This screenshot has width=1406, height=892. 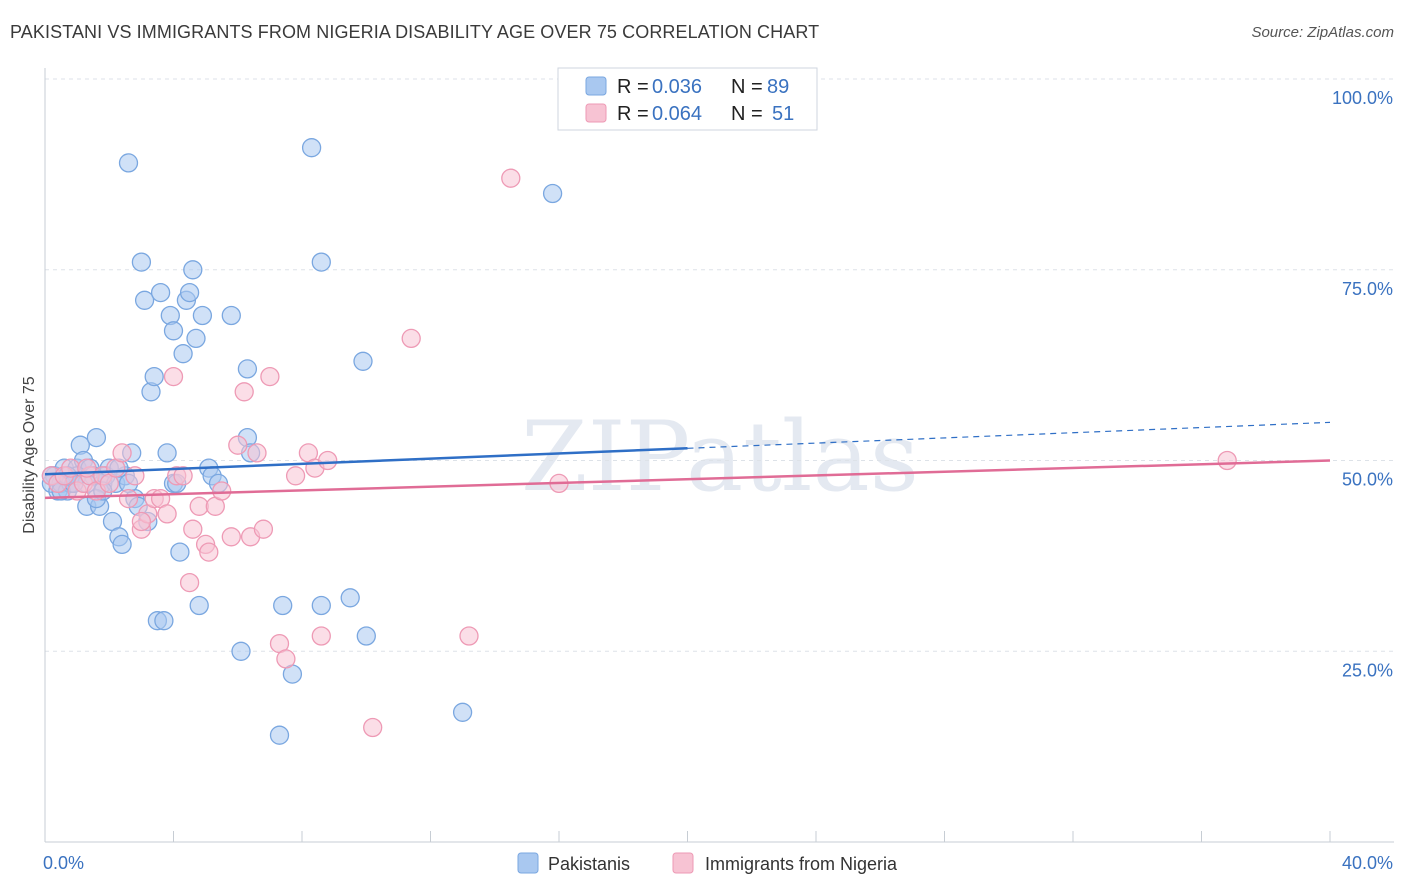 What do you see at coordinates (747, 114) in the screenshot?
I see `legend-n-label-1: N =` at bounding box center [747, 114].